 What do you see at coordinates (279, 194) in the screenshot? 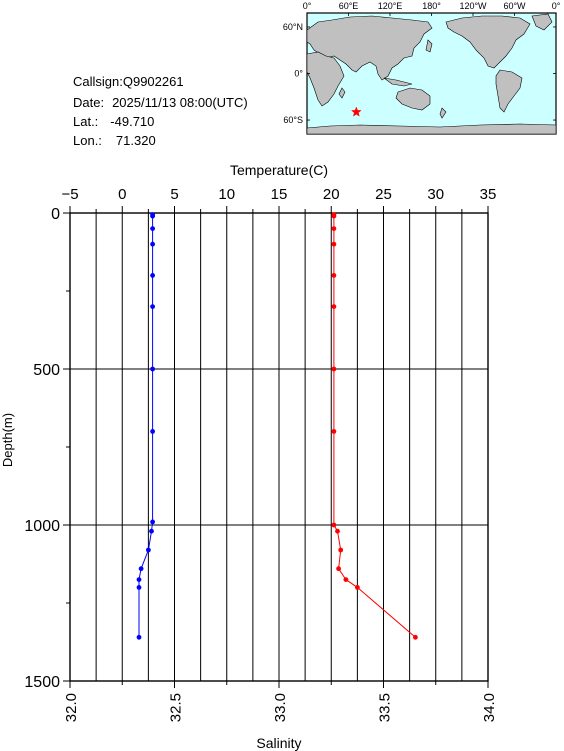
I see `temperature-tick-label: 15` at bounding box center [279, 194].